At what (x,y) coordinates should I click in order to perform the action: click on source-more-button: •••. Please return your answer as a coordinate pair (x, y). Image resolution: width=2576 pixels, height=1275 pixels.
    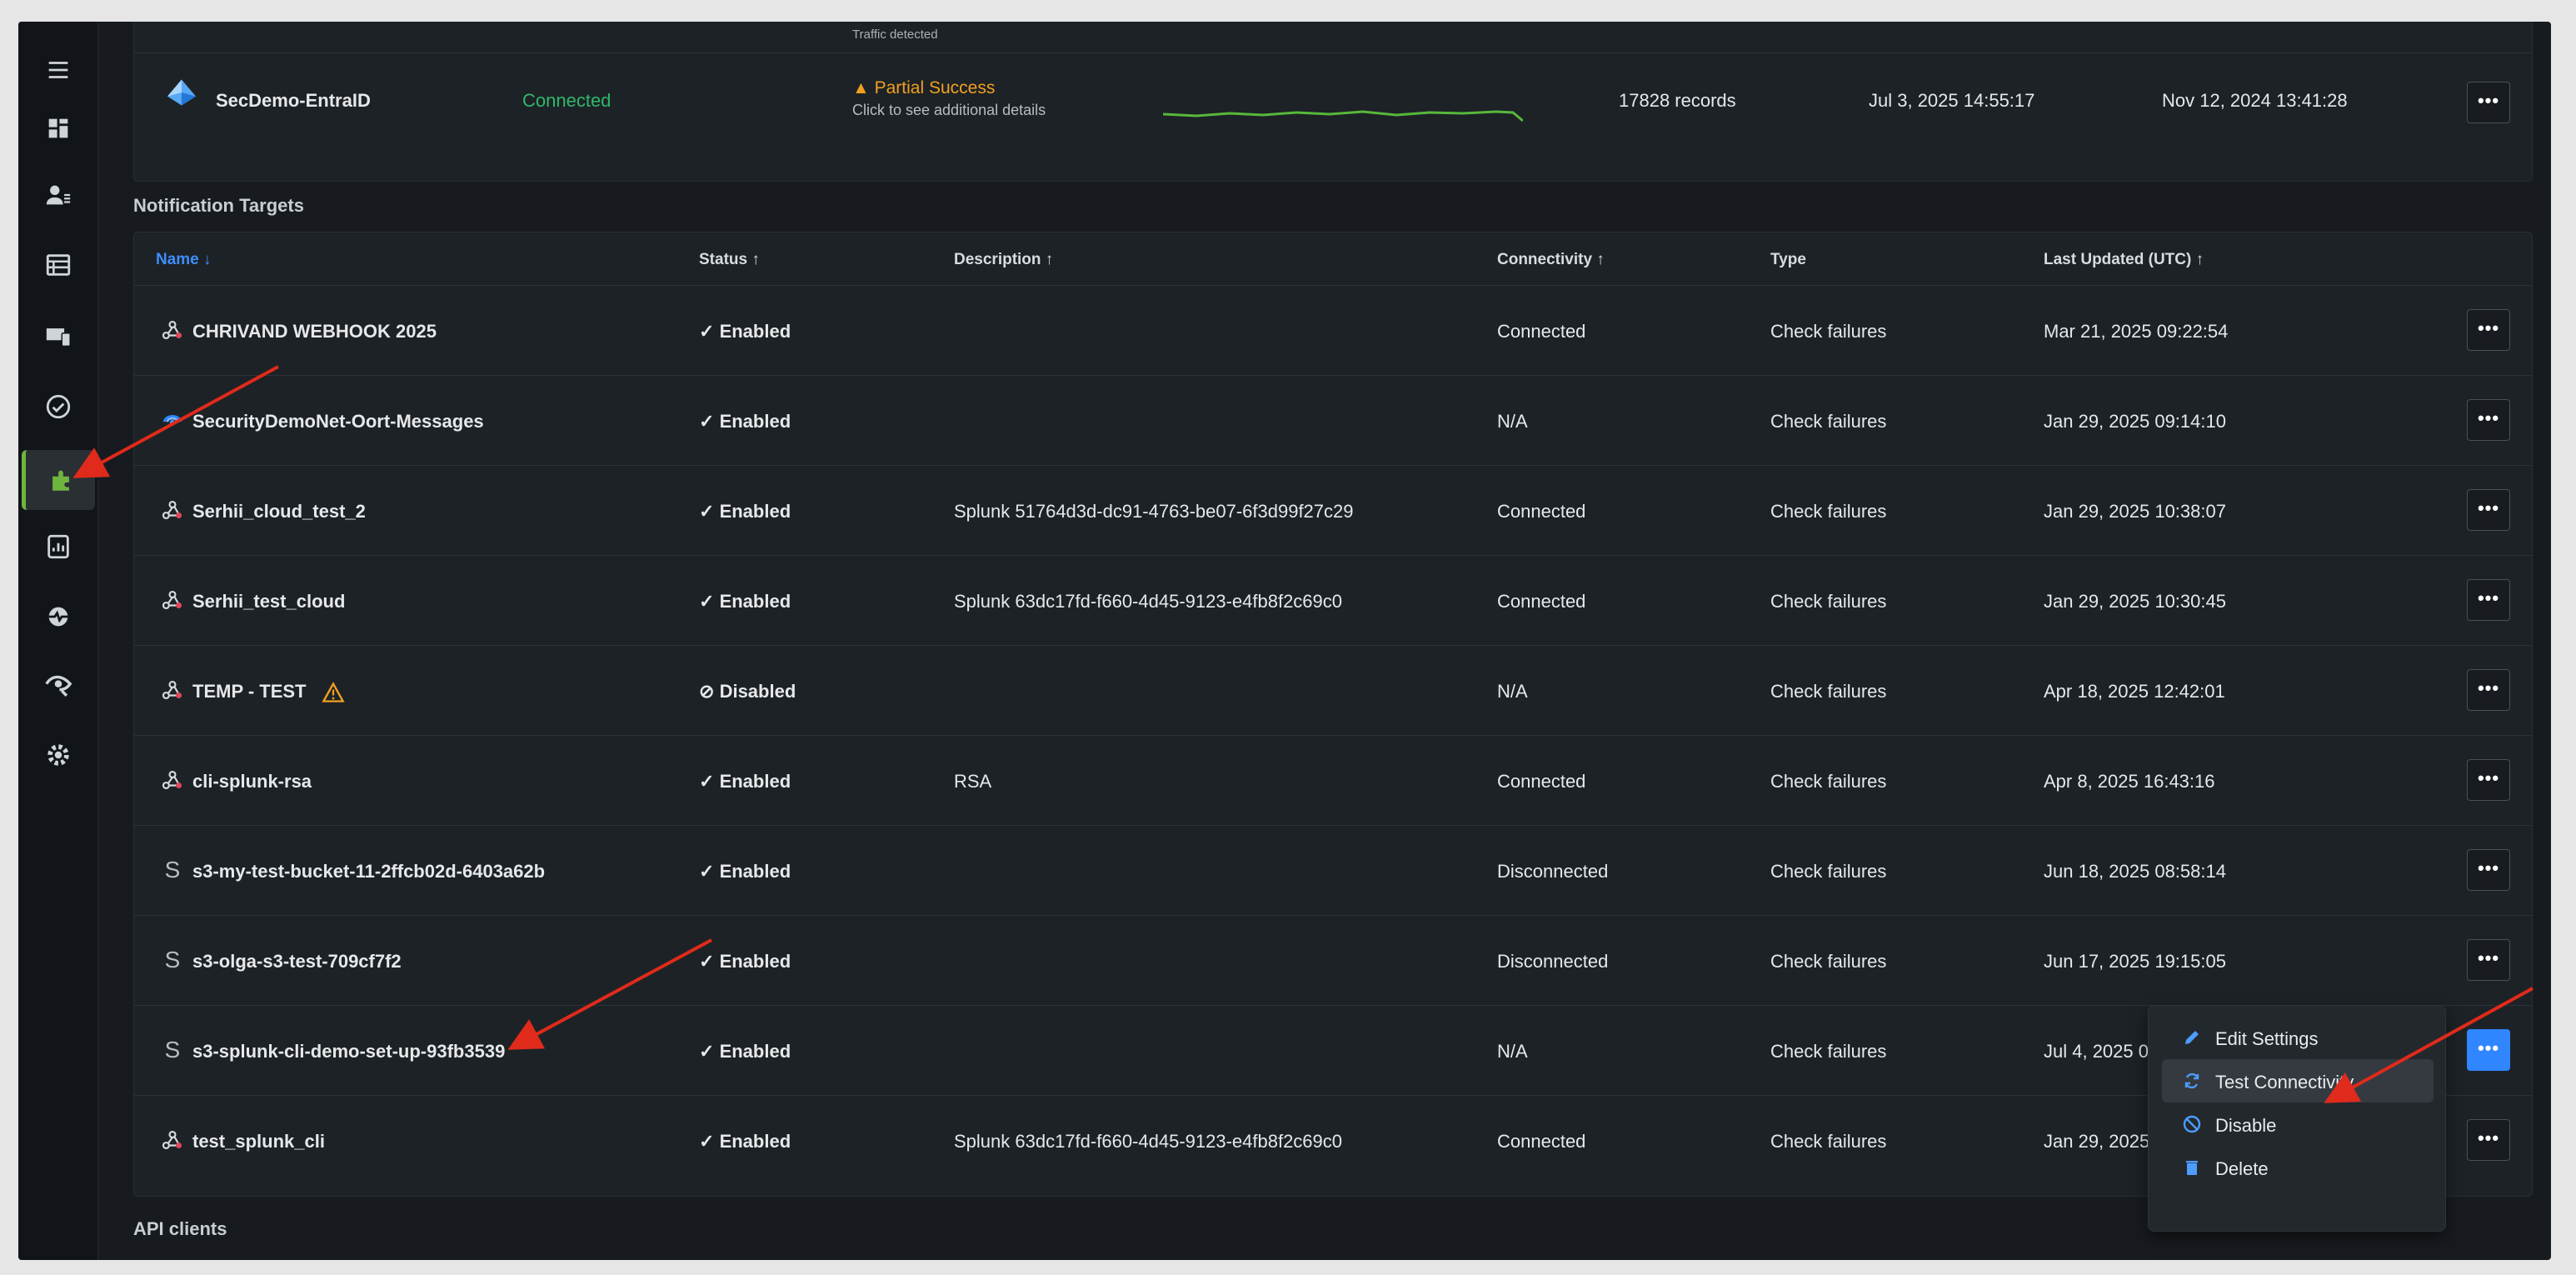
    Looking at the image, I should click on (2488, 102).